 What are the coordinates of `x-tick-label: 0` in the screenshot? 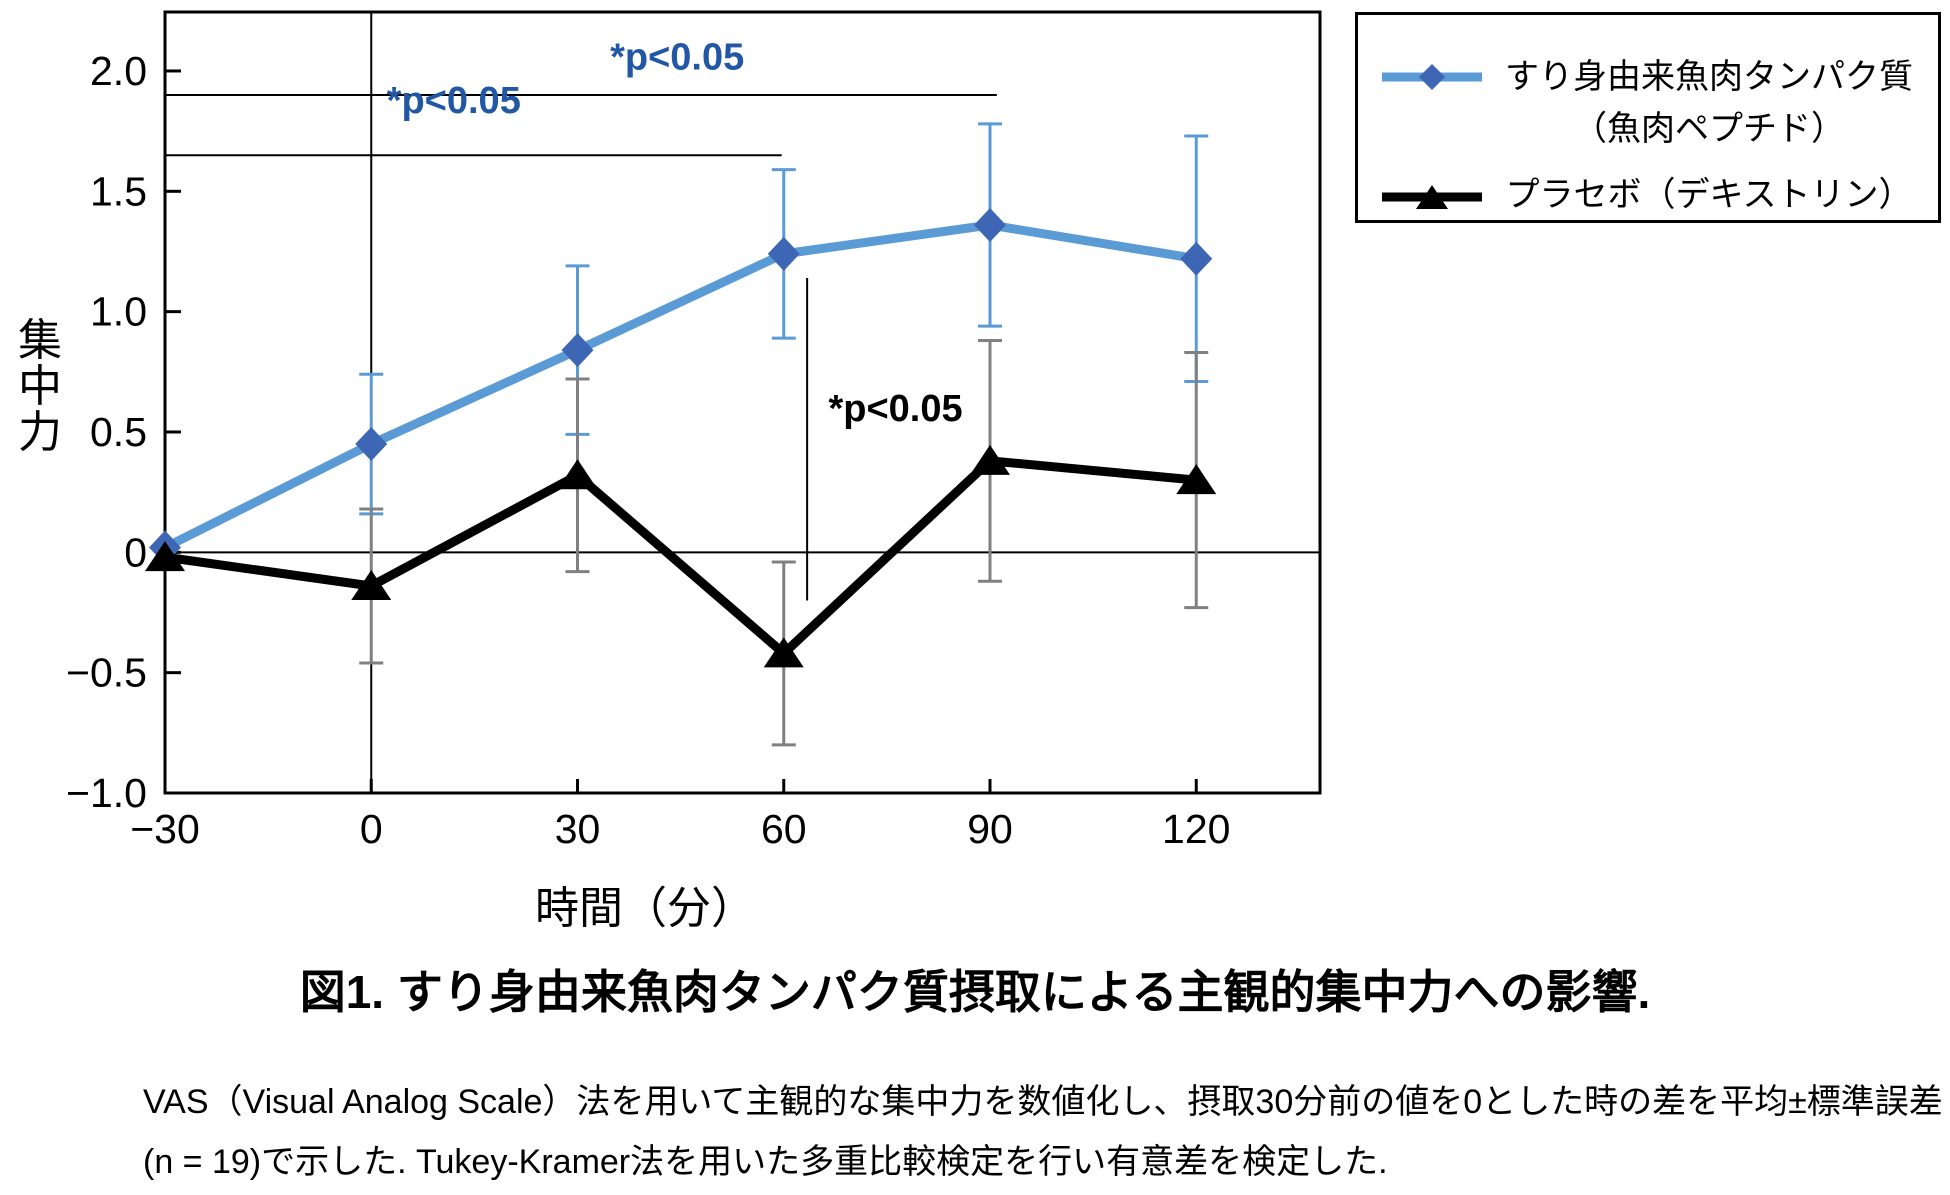 It's located at (371, 829).